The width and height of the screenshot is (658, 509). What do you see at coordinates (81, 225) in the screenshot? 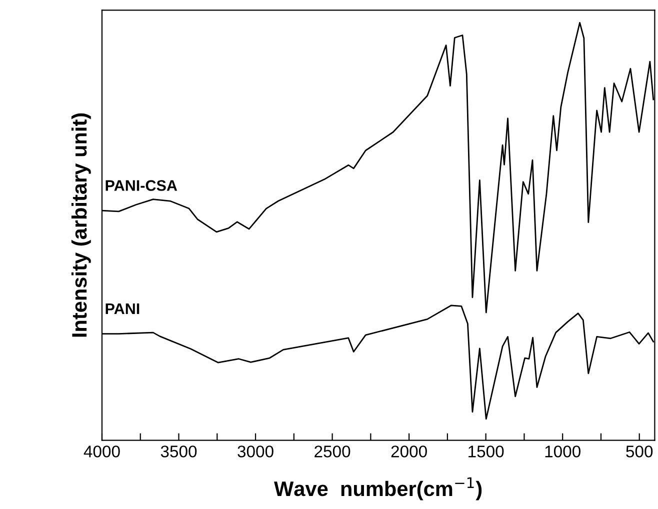
I see `y-axis-title: Intensity (arbitary unit)` at bounding box center [81, 225].